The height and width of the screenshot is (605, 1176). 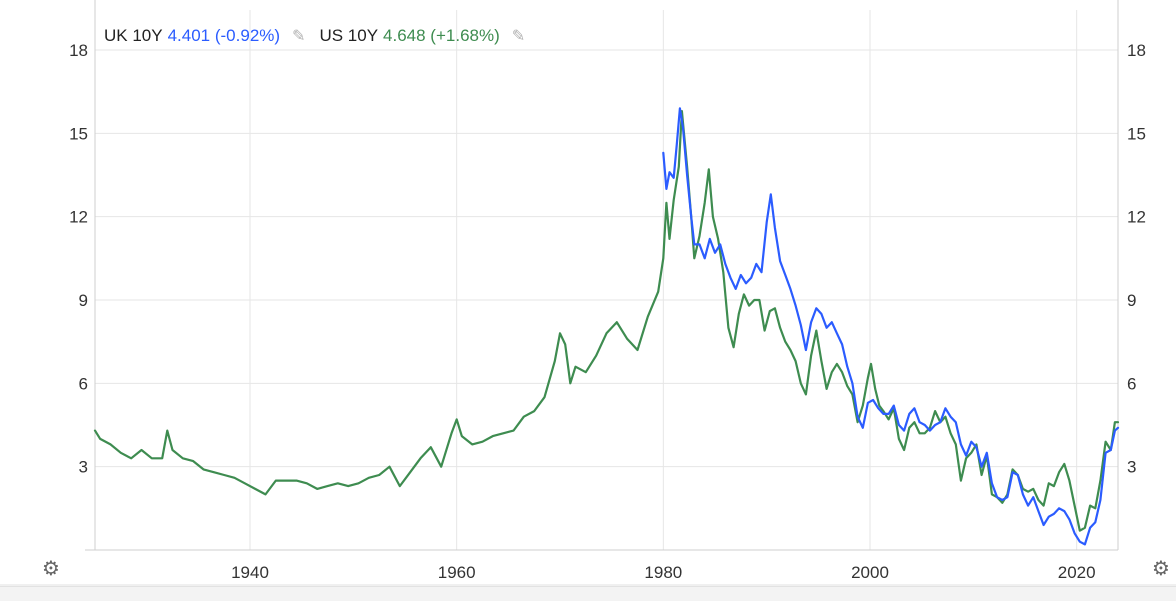 I want to click on x-tick-label: 1980, so click(x=663, y=572).